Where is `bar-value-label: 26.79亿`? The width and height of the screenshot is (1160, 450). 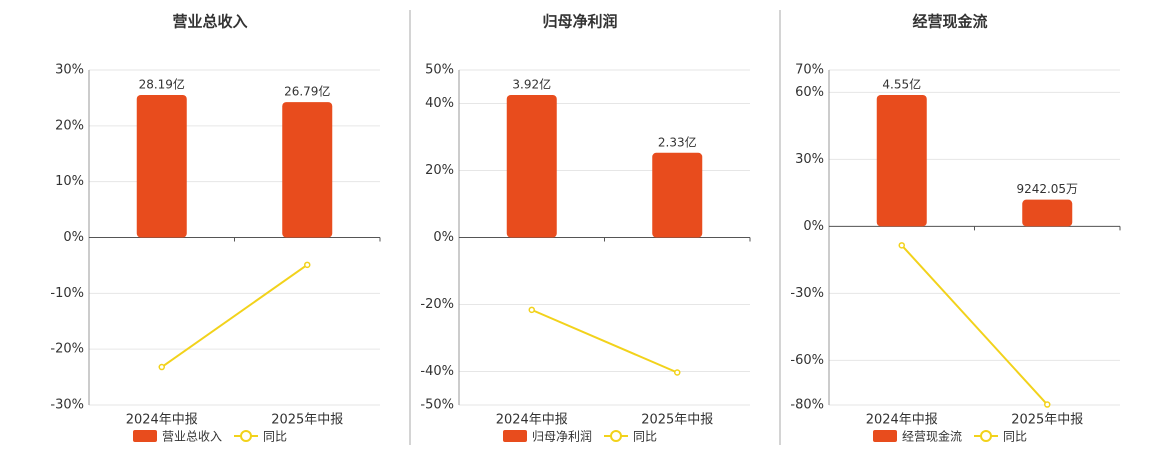
bar-value-label: 26.79亿 is located at coordinates (307, 91).